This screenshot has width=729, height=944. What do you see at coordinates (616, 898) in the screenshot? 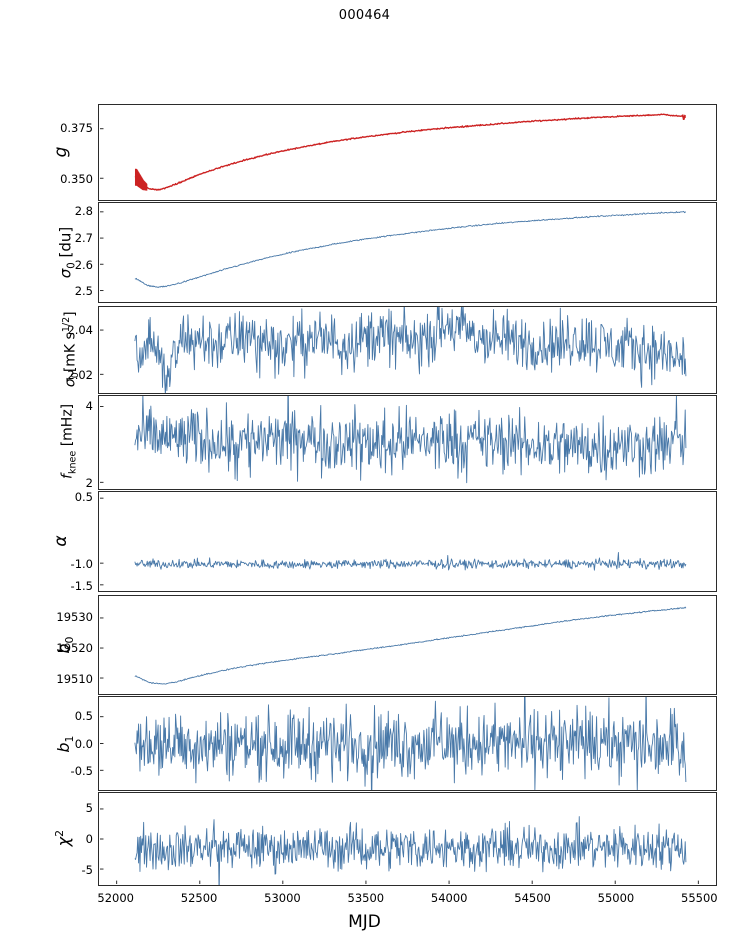
I see `x-tick-label: 55000` at bounding box center [616, 898].